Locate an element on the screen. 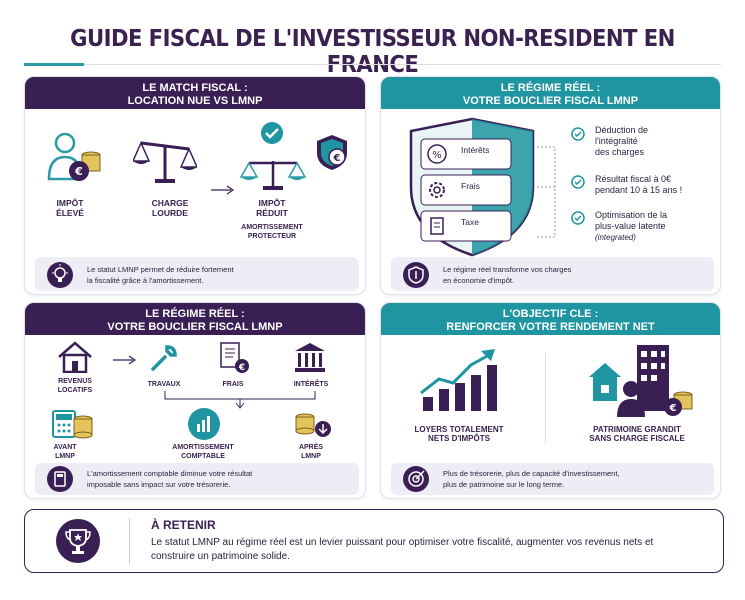 The width and height of the screenshot is (745, 600). chart-circle-icon is located at coordinates (204, 424).